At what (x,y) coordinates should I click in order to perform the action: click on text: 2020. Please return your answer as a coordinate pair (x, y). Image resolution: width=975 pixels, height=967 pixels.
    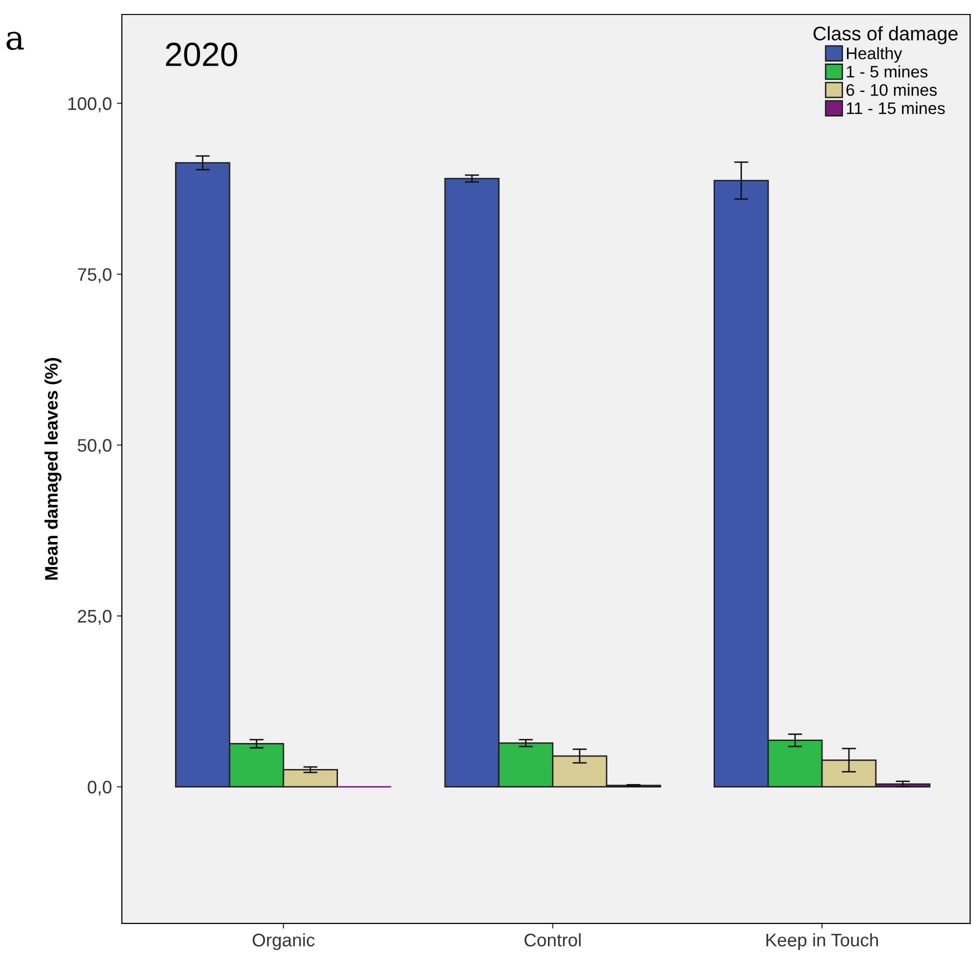
    Looking at the image, I should click on (202, 54).